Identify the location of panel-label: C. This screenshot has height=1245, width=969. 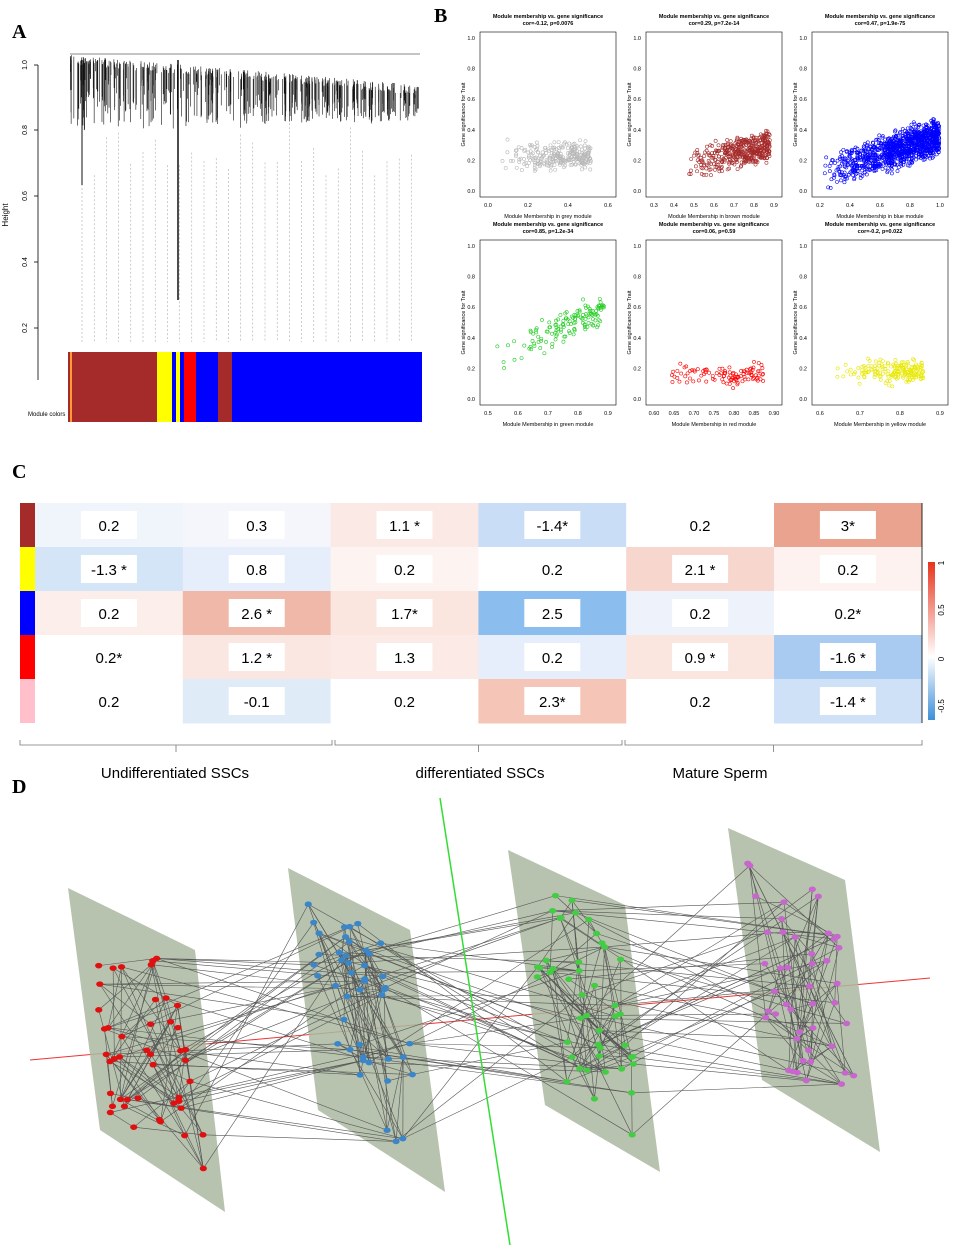
(19, 472).